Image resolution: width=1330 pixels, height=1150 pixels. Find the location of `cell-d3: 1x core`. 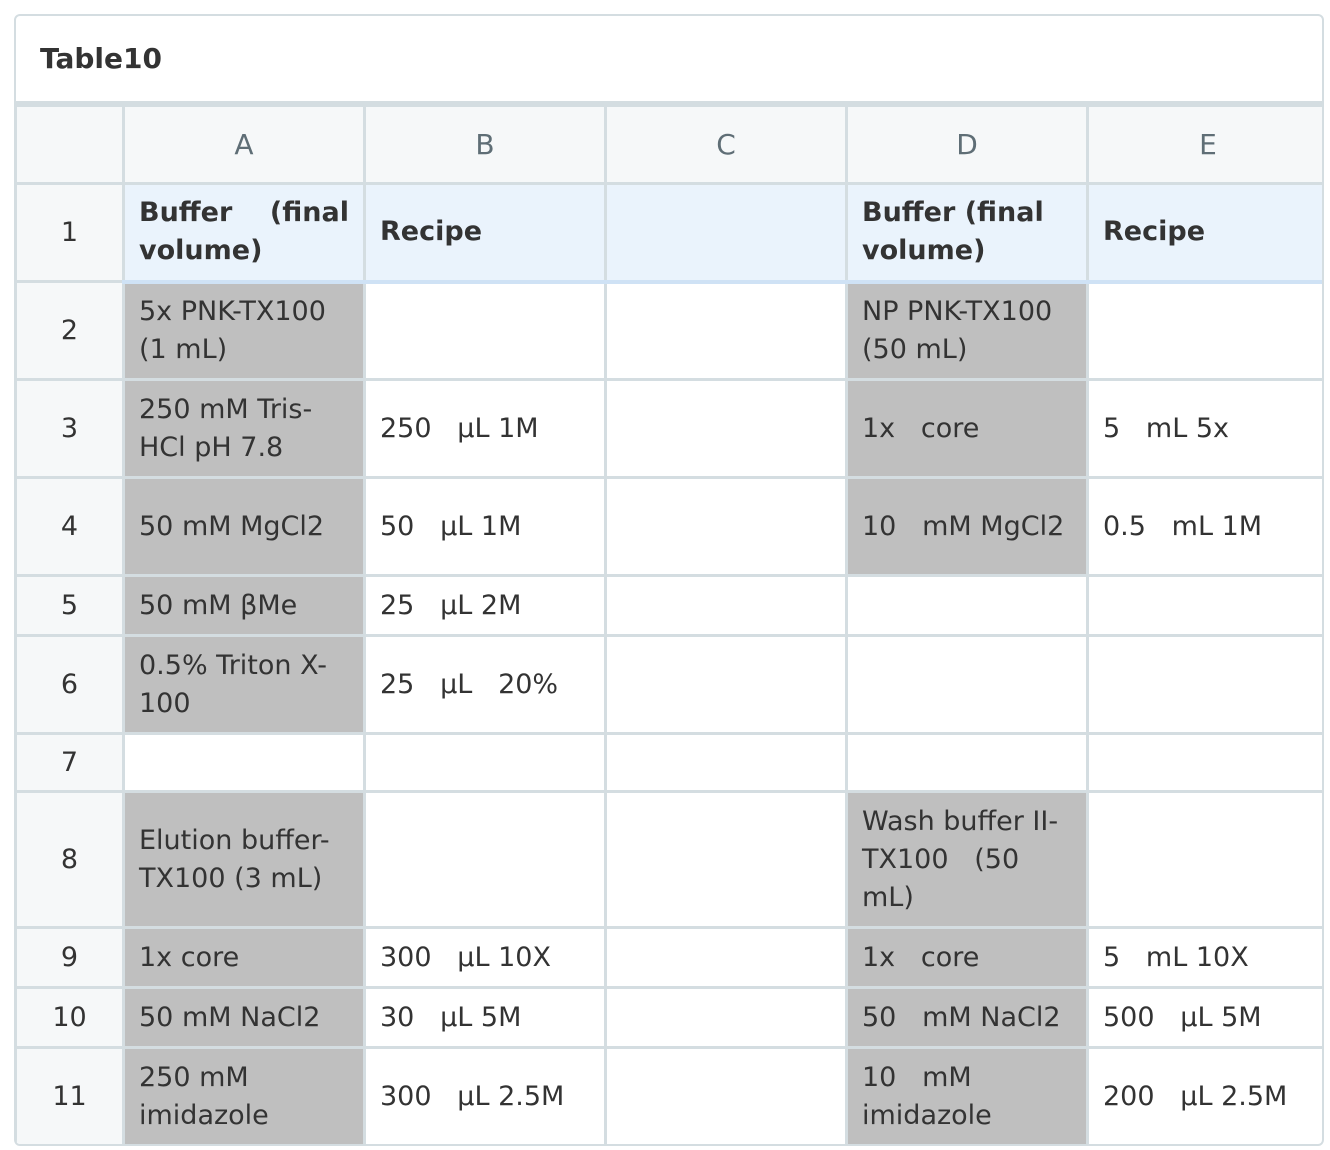

cell-d3: 1x core is located at coordinates (967, 428).